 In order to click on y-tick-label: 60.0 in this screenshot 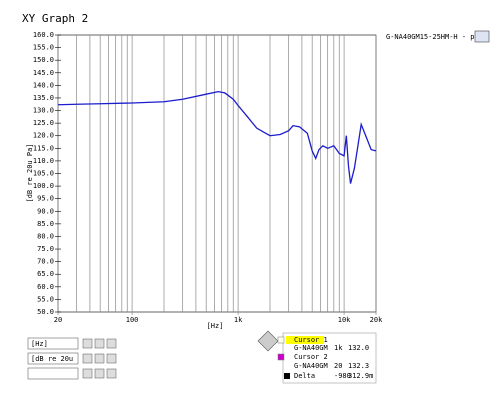, I will do `click(45, 287)`.